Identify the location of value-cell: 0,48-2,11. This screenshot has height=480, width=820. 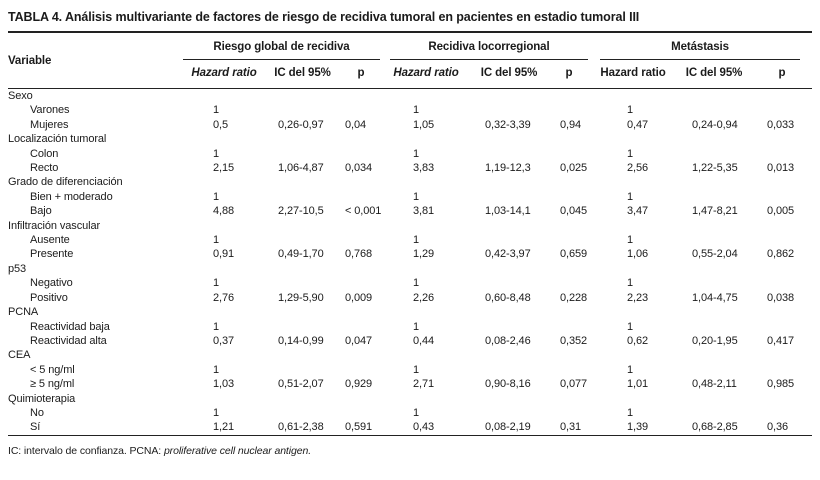
(714, 384).